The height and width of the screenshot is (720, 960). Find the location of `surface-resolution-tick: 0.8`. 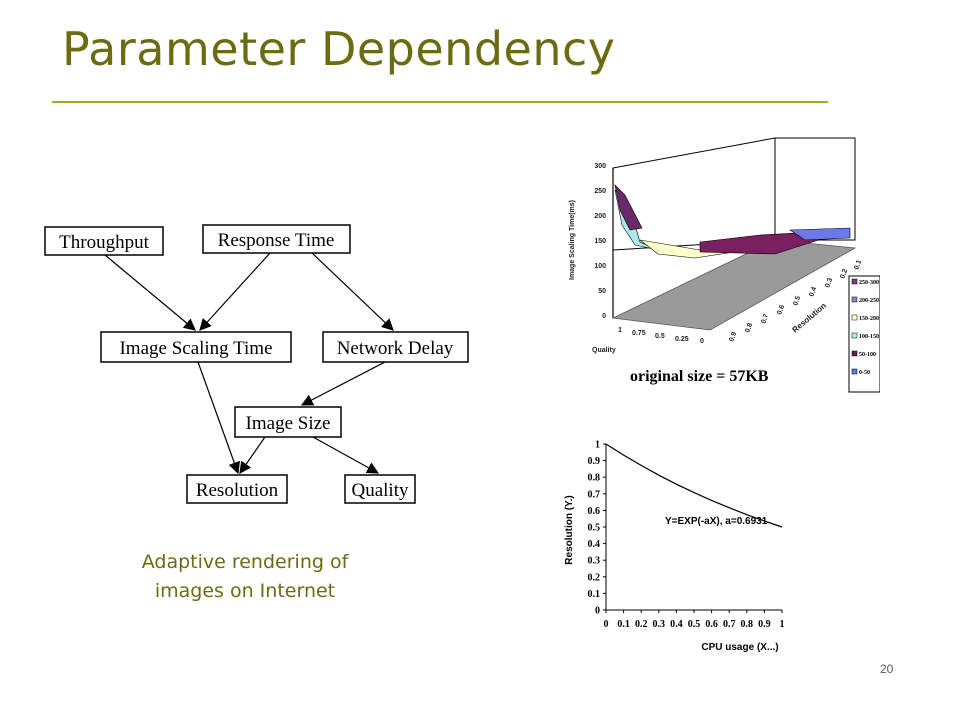

surface-resolution-tick: 0.8 is located at coordinates (749, 328).